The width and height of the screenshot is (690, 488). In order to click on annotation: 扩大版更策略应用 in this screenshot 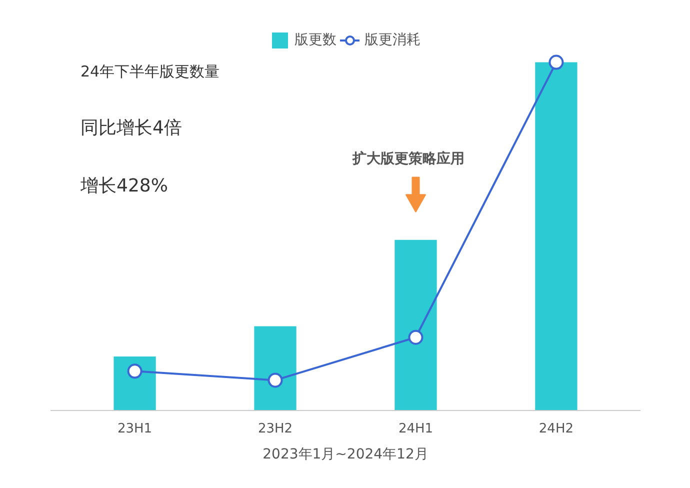, I will do `click(408, 158)`.